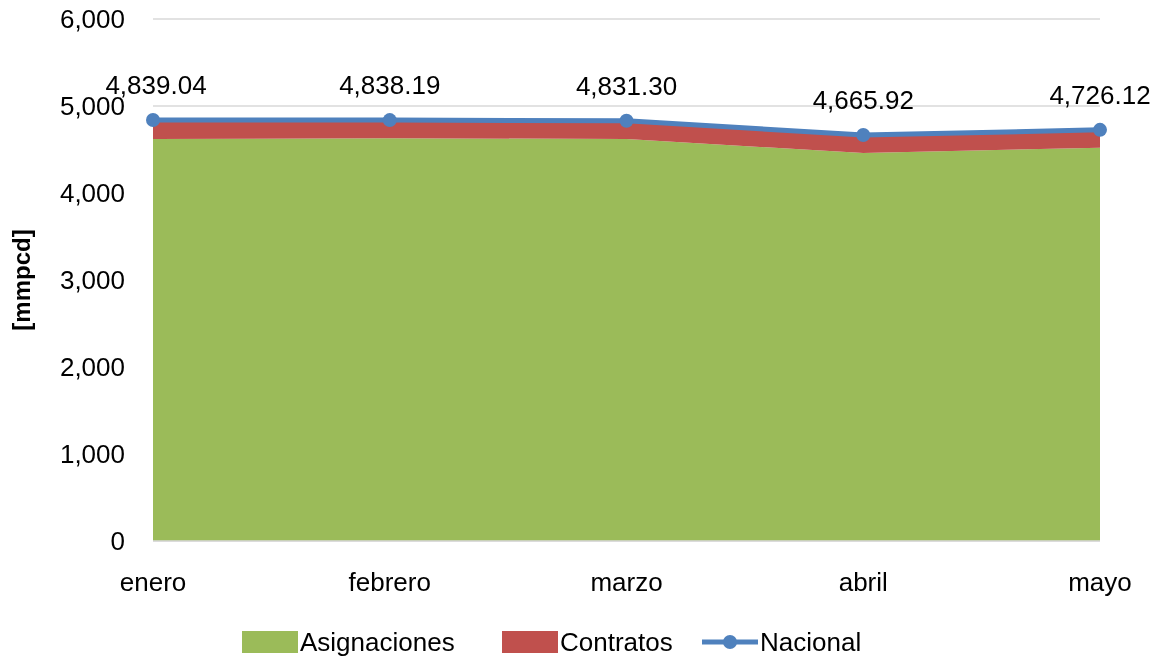  I want to click on x-tick-label: mayo, so click(1100, 582).